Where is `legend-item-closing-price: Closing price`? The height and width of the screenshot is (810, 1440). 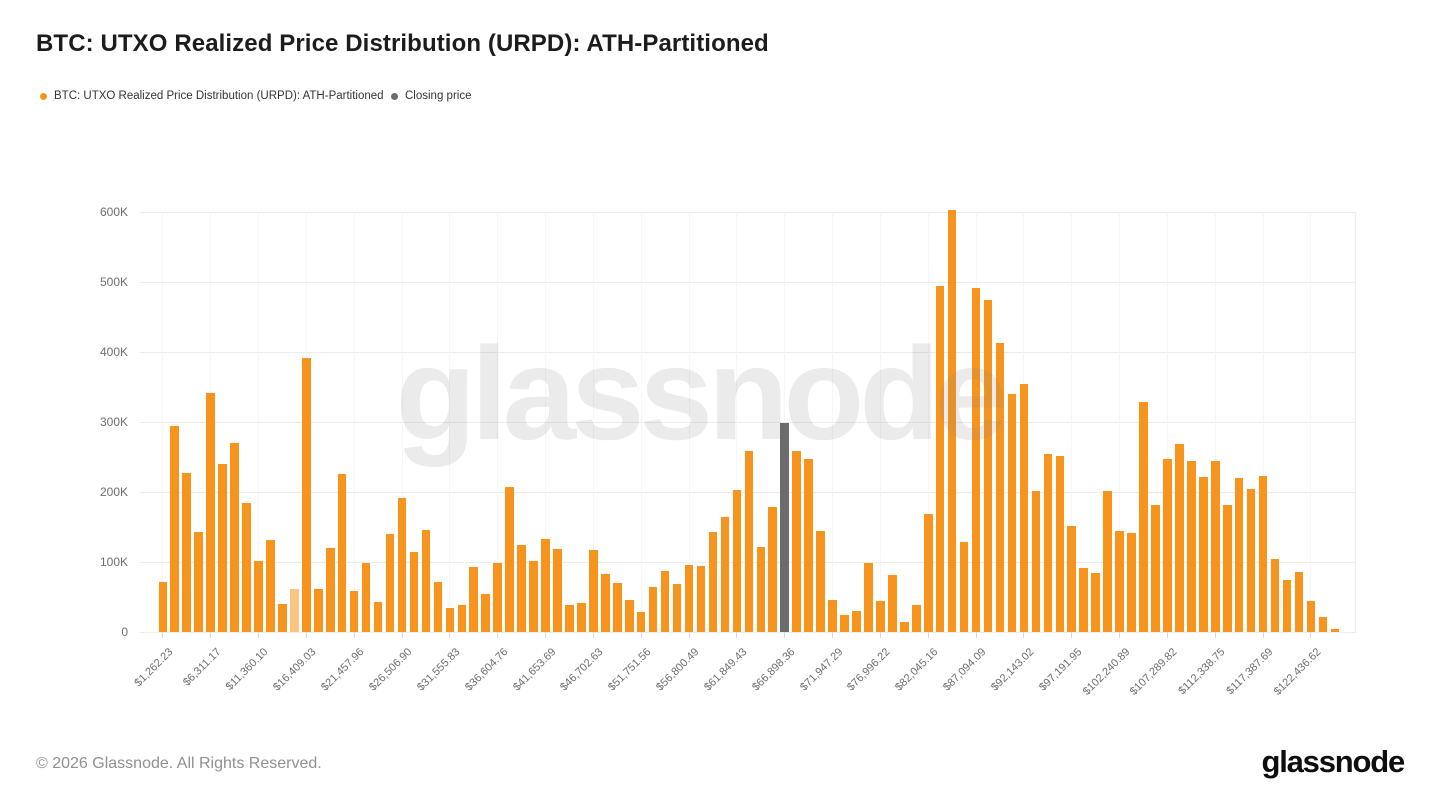
legend-item-closing-price: Closing price is located at coordinates (431, 96).